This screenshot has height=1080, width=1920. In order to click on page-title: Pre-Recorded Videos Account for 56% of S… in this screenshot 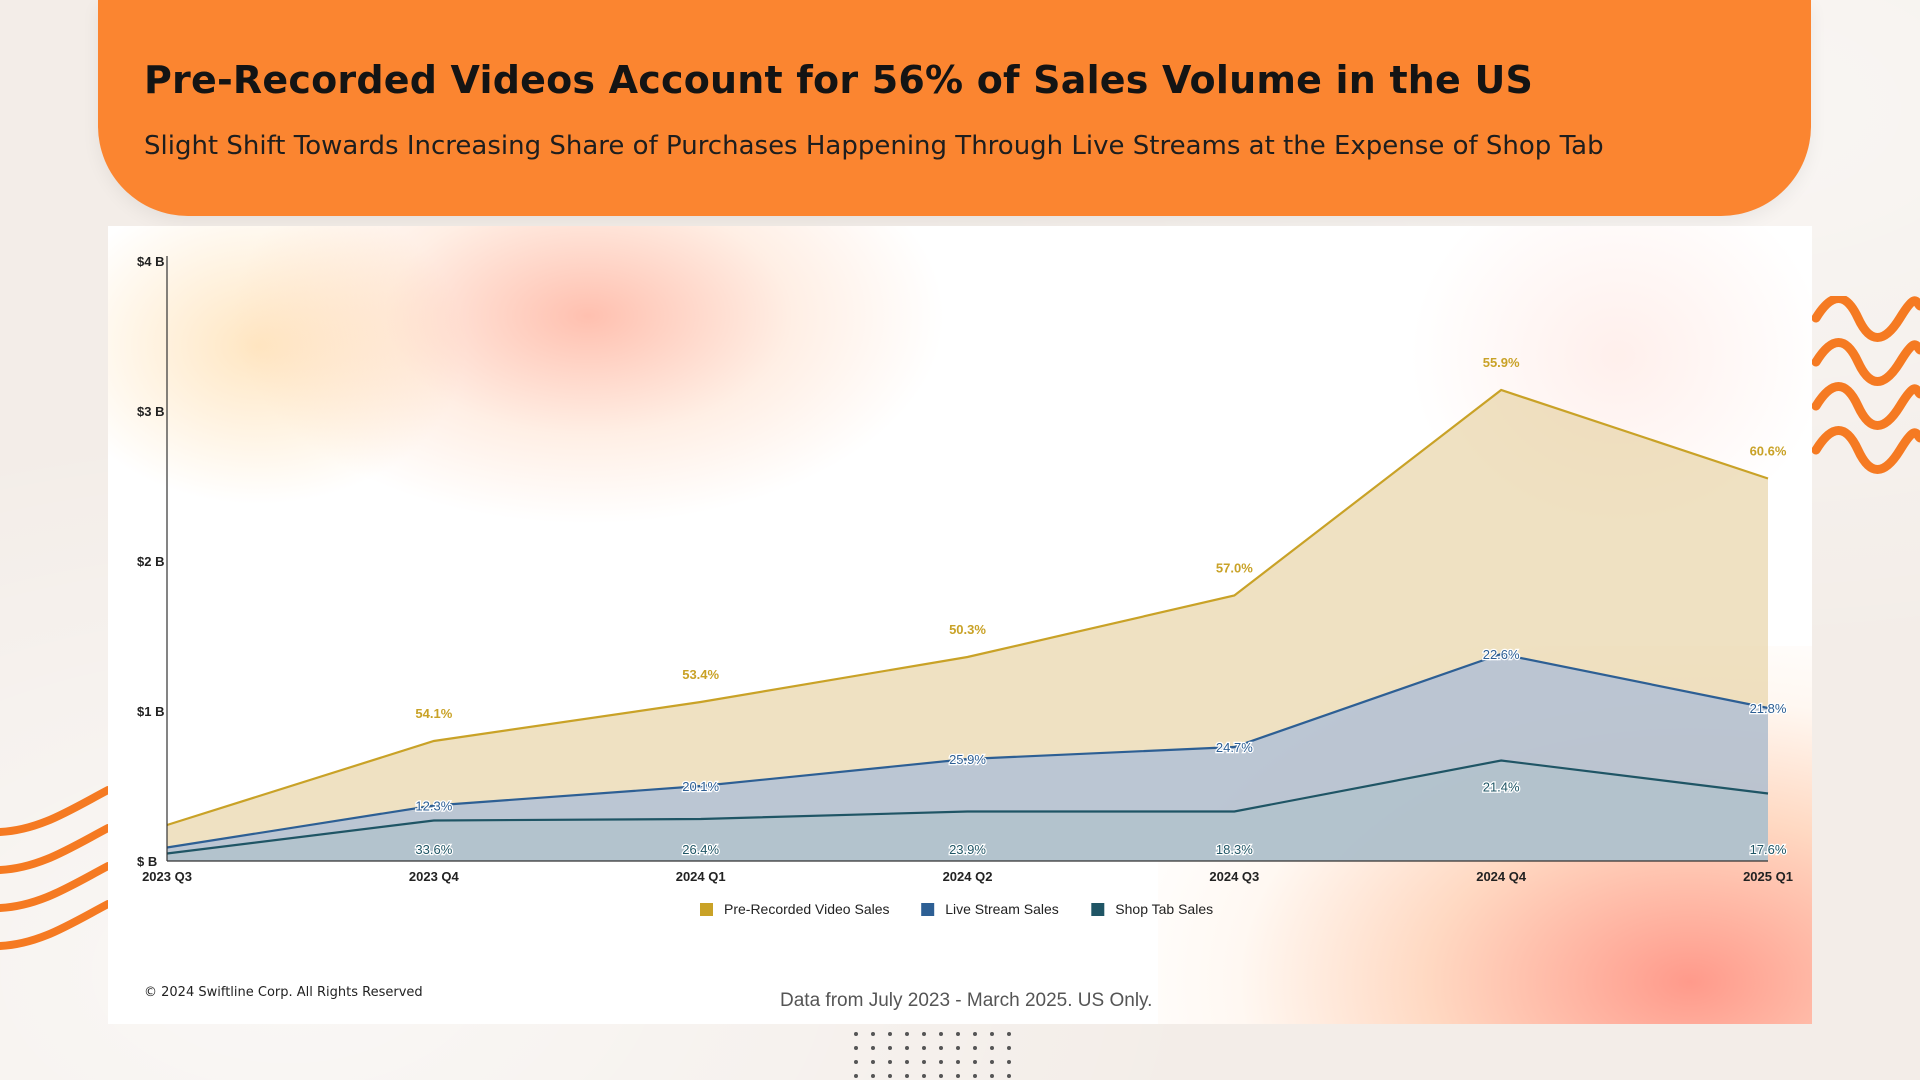, I will do `click(839, 80)`.